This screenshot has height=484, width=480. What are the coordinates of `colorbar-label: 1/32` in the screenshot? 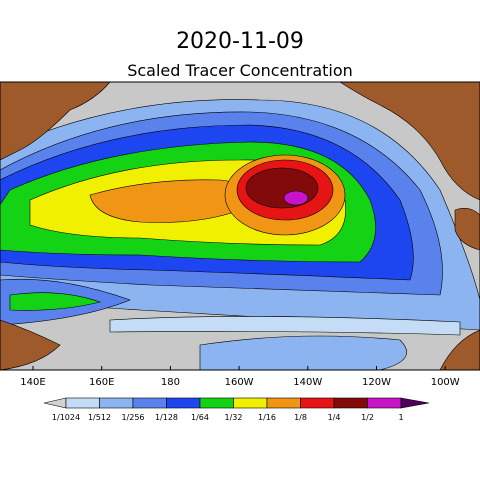 It's located at (234, 417).